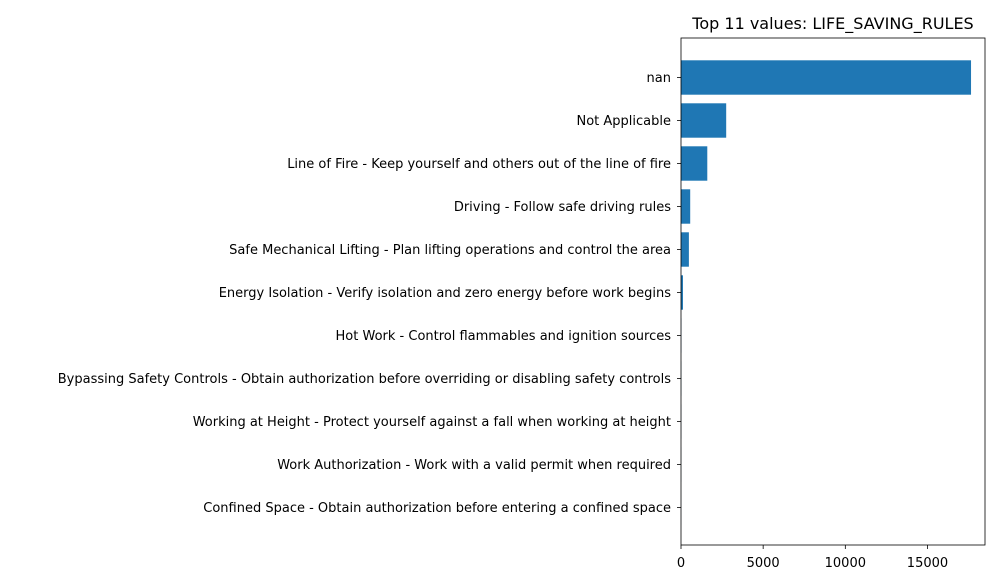 This screenshot has height=585, width=1000. Describe the element at coordinates (763, 563) in the screenshot. I see `x-tick-label: 5000` at that location.